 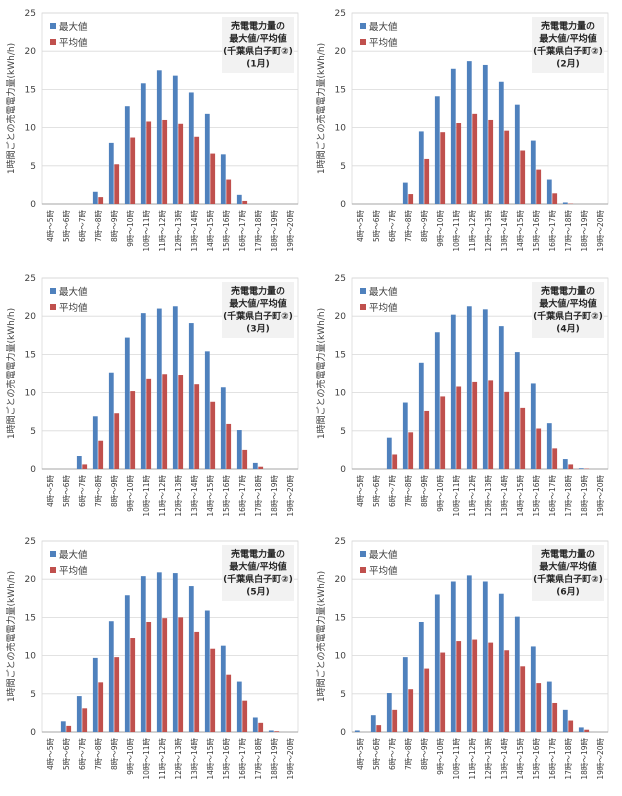 What do you see at coordinates (30, 90) in the screenshot?
I see `y-tick-label: 15` at bounding box center [30, 90].